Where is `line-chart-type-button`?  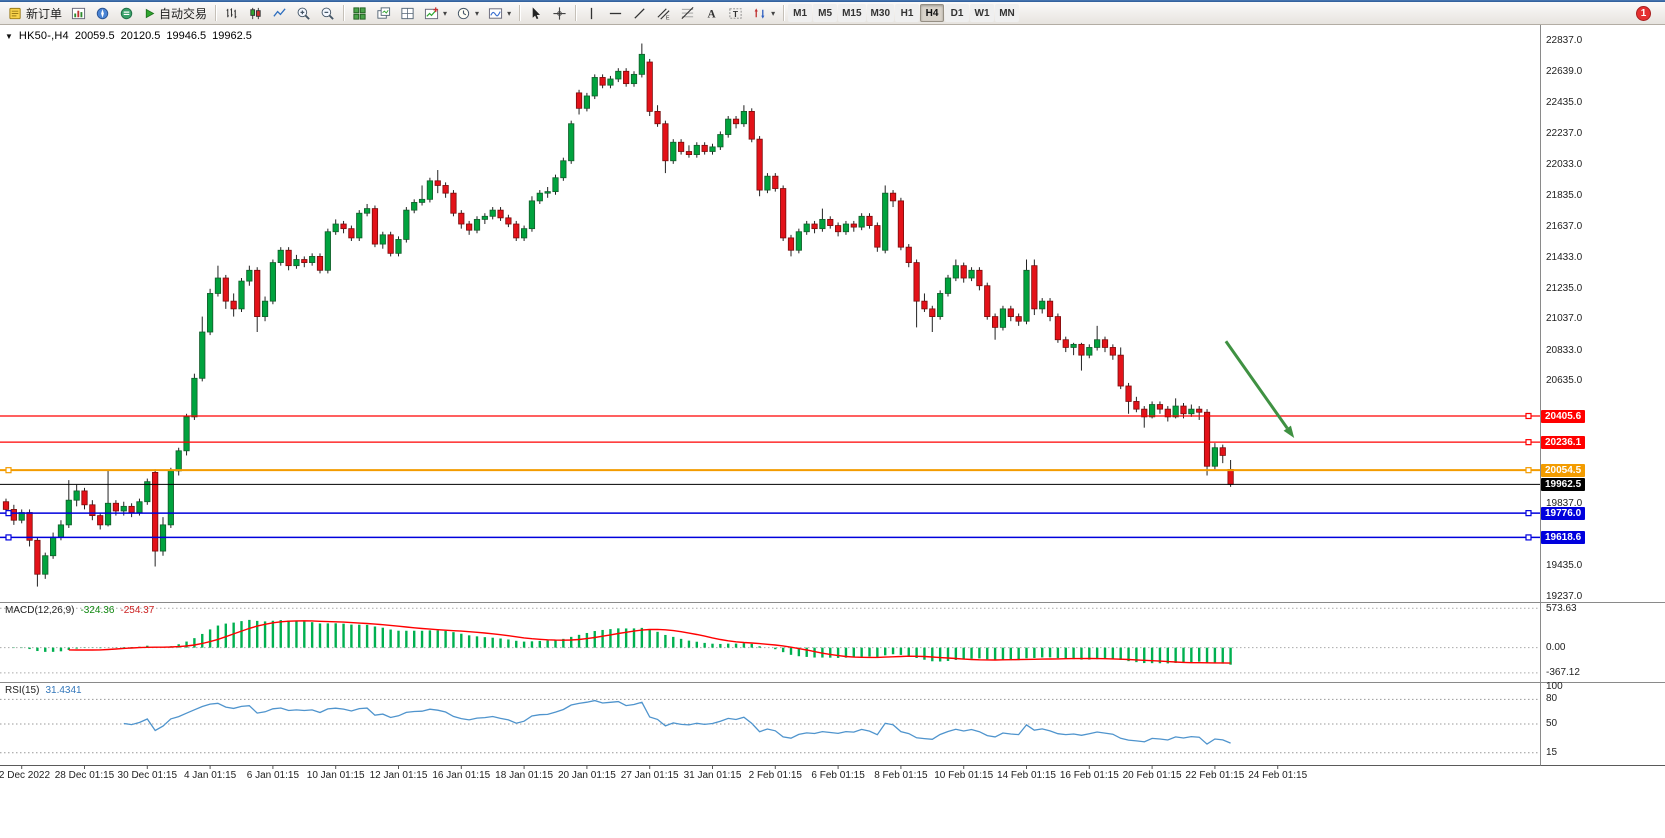
line-chart-type-button is located at coordinates (279, 13).